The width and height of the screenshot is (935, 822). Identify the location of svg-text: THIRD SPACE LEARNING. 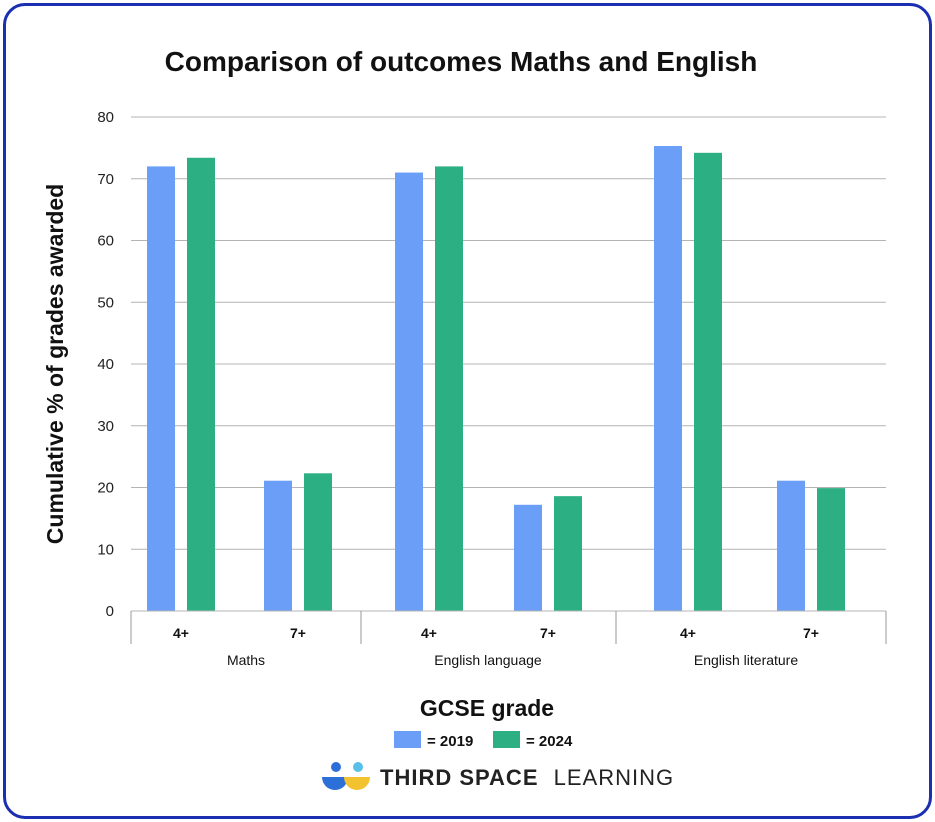
(527, 777).